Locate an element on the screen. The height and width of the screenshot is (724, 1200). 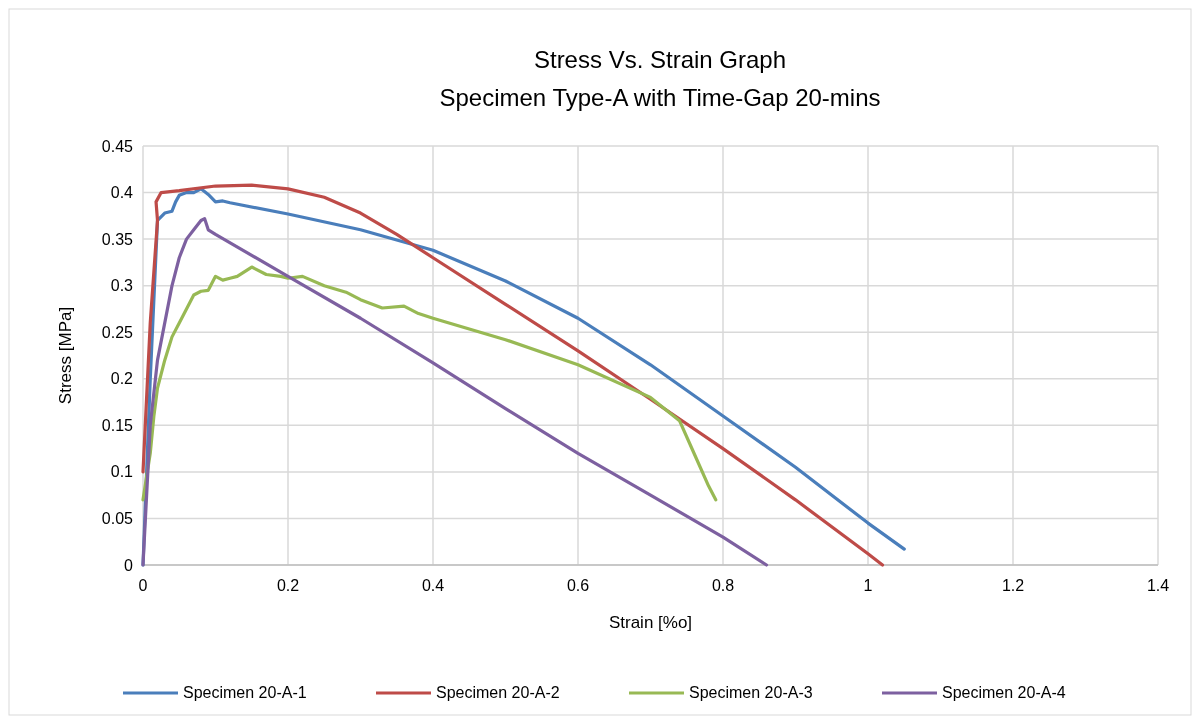
y-tick-label: 0.15 is located at coordinates (117, 425).